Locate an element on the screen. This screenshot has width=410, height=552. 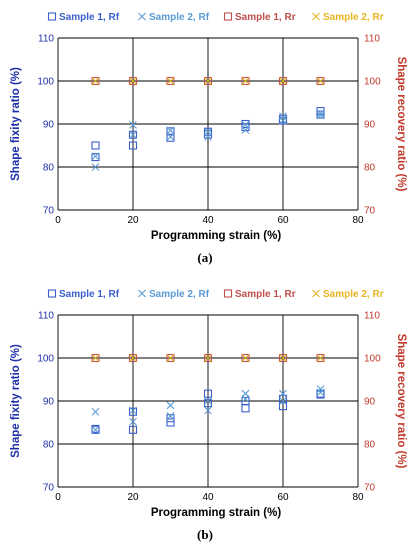
x-tick-label: 60 is located at coordinates (283, 220).